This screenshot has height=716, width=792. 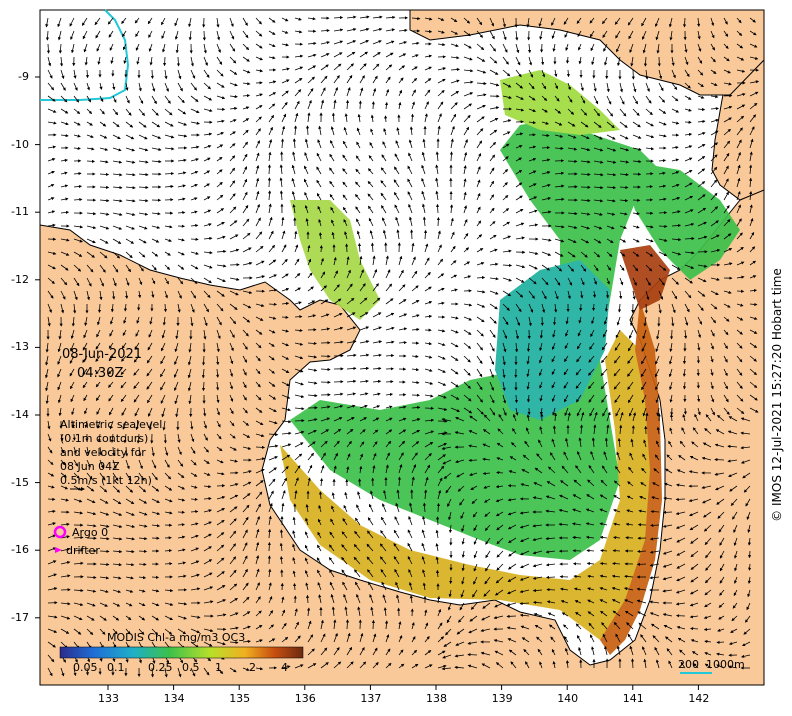 I want to click on land-new-guinea, so click(x=587, y=52).